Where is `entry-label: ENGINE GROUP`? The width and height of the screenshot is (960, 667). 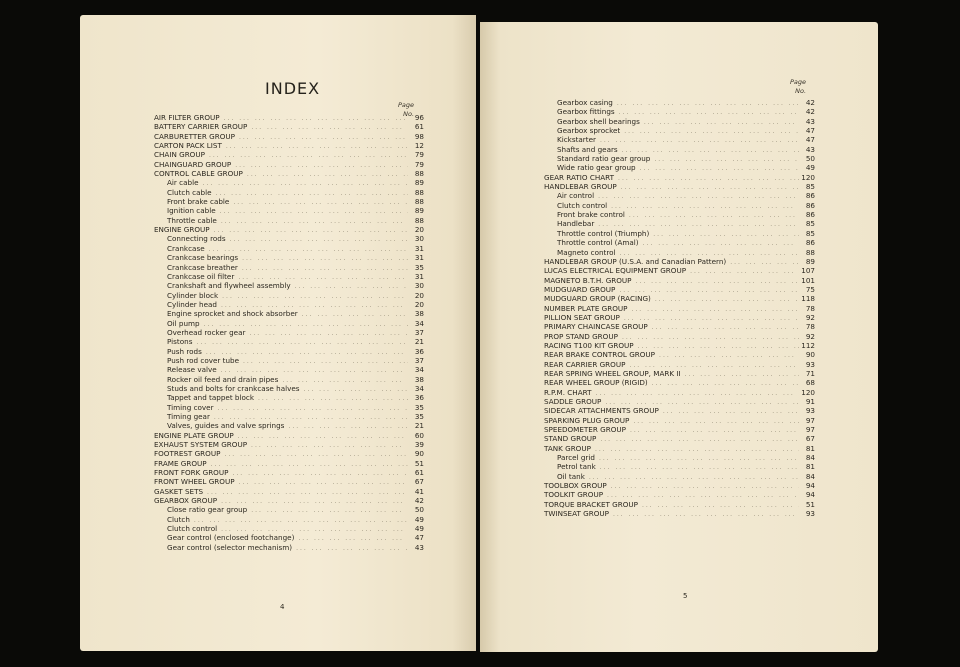
entry-label: ENGINE GROUP is located at coordinates (182, 230).